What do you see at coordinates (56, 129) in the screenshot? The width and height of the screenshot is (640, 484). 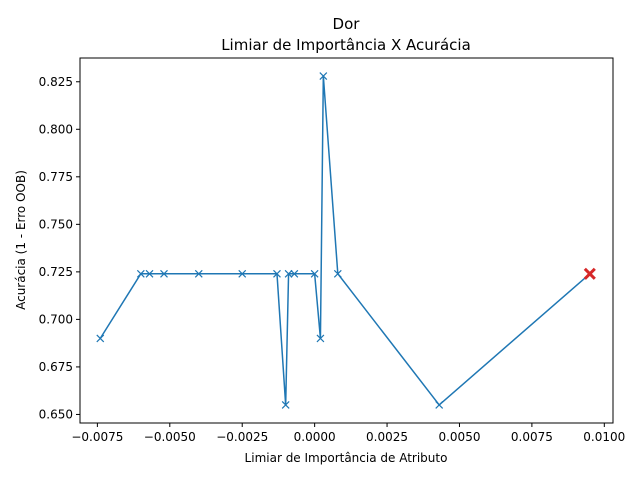 I see `y-tick-label: 0.800` at bounding box center [56, 129].